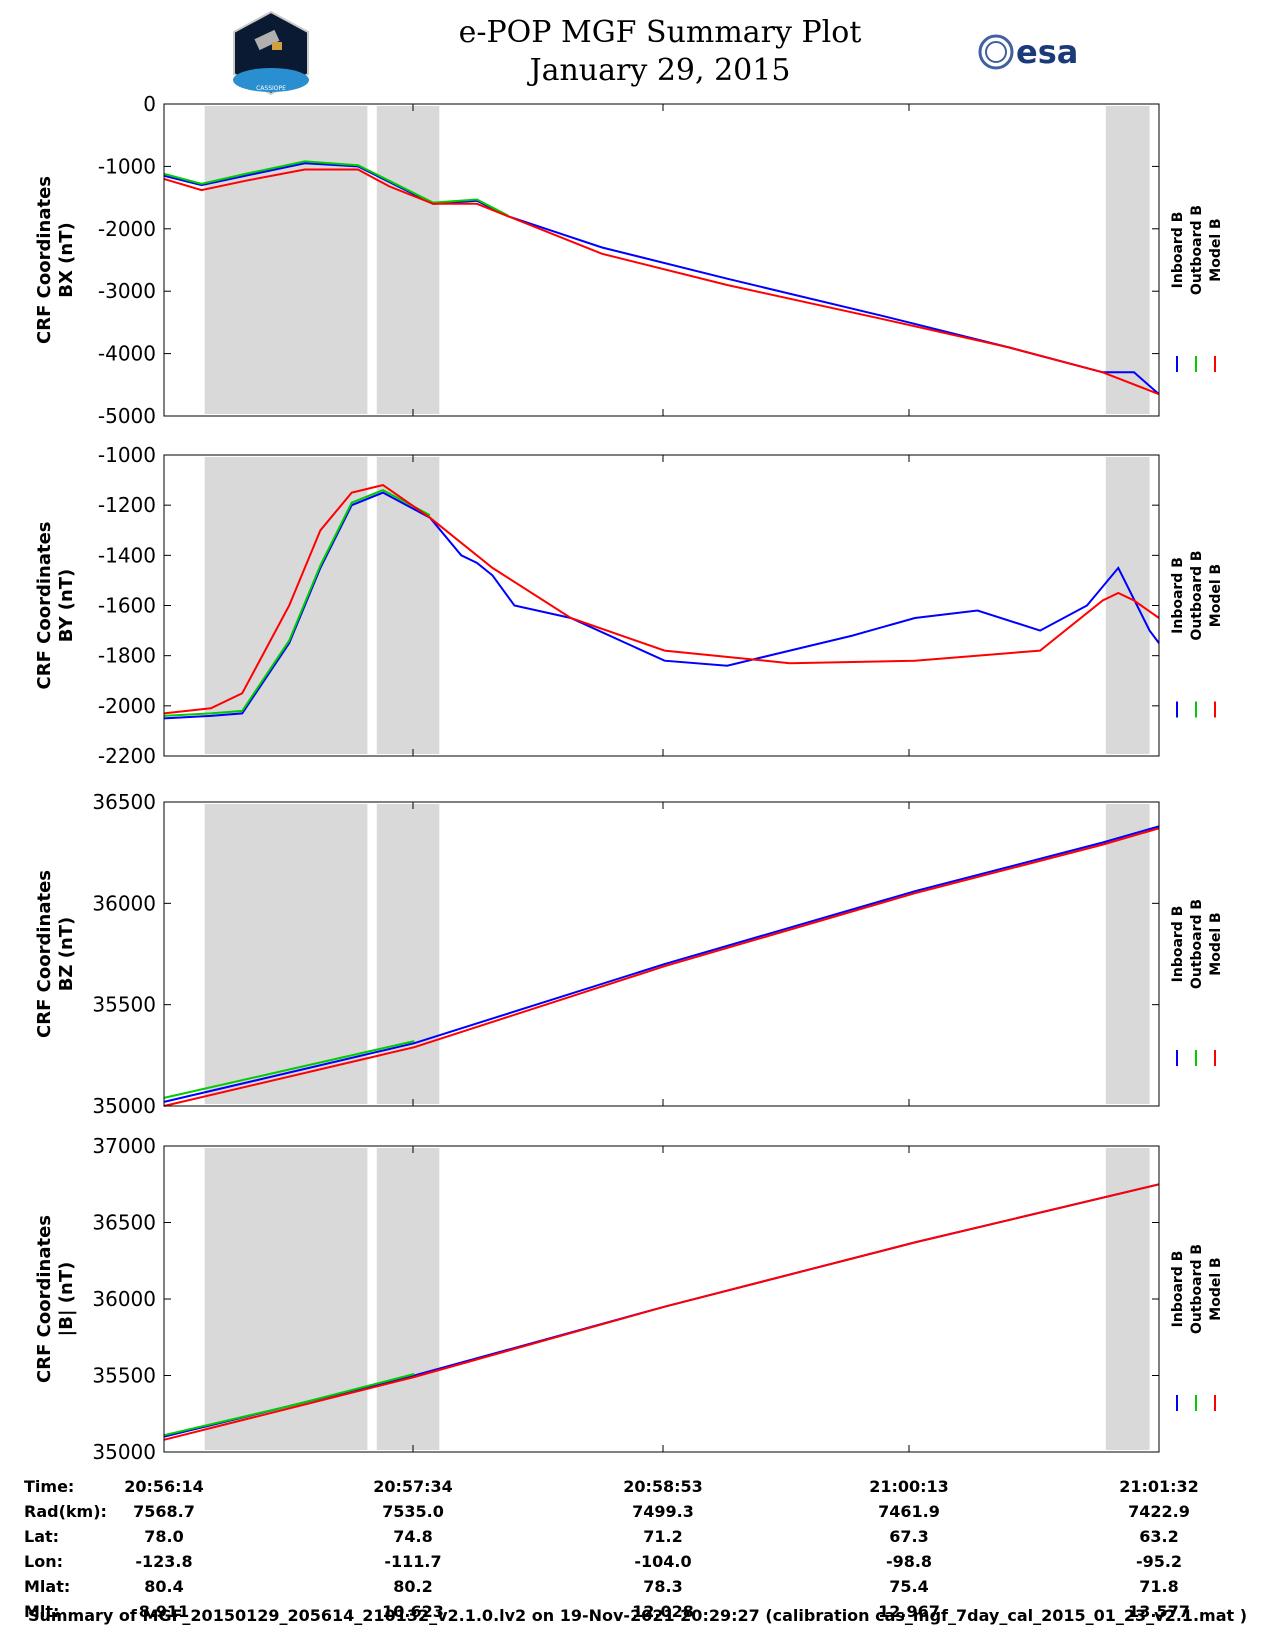  I want to click on ephemeris-value: 20:58:53, so click(663, 1486).